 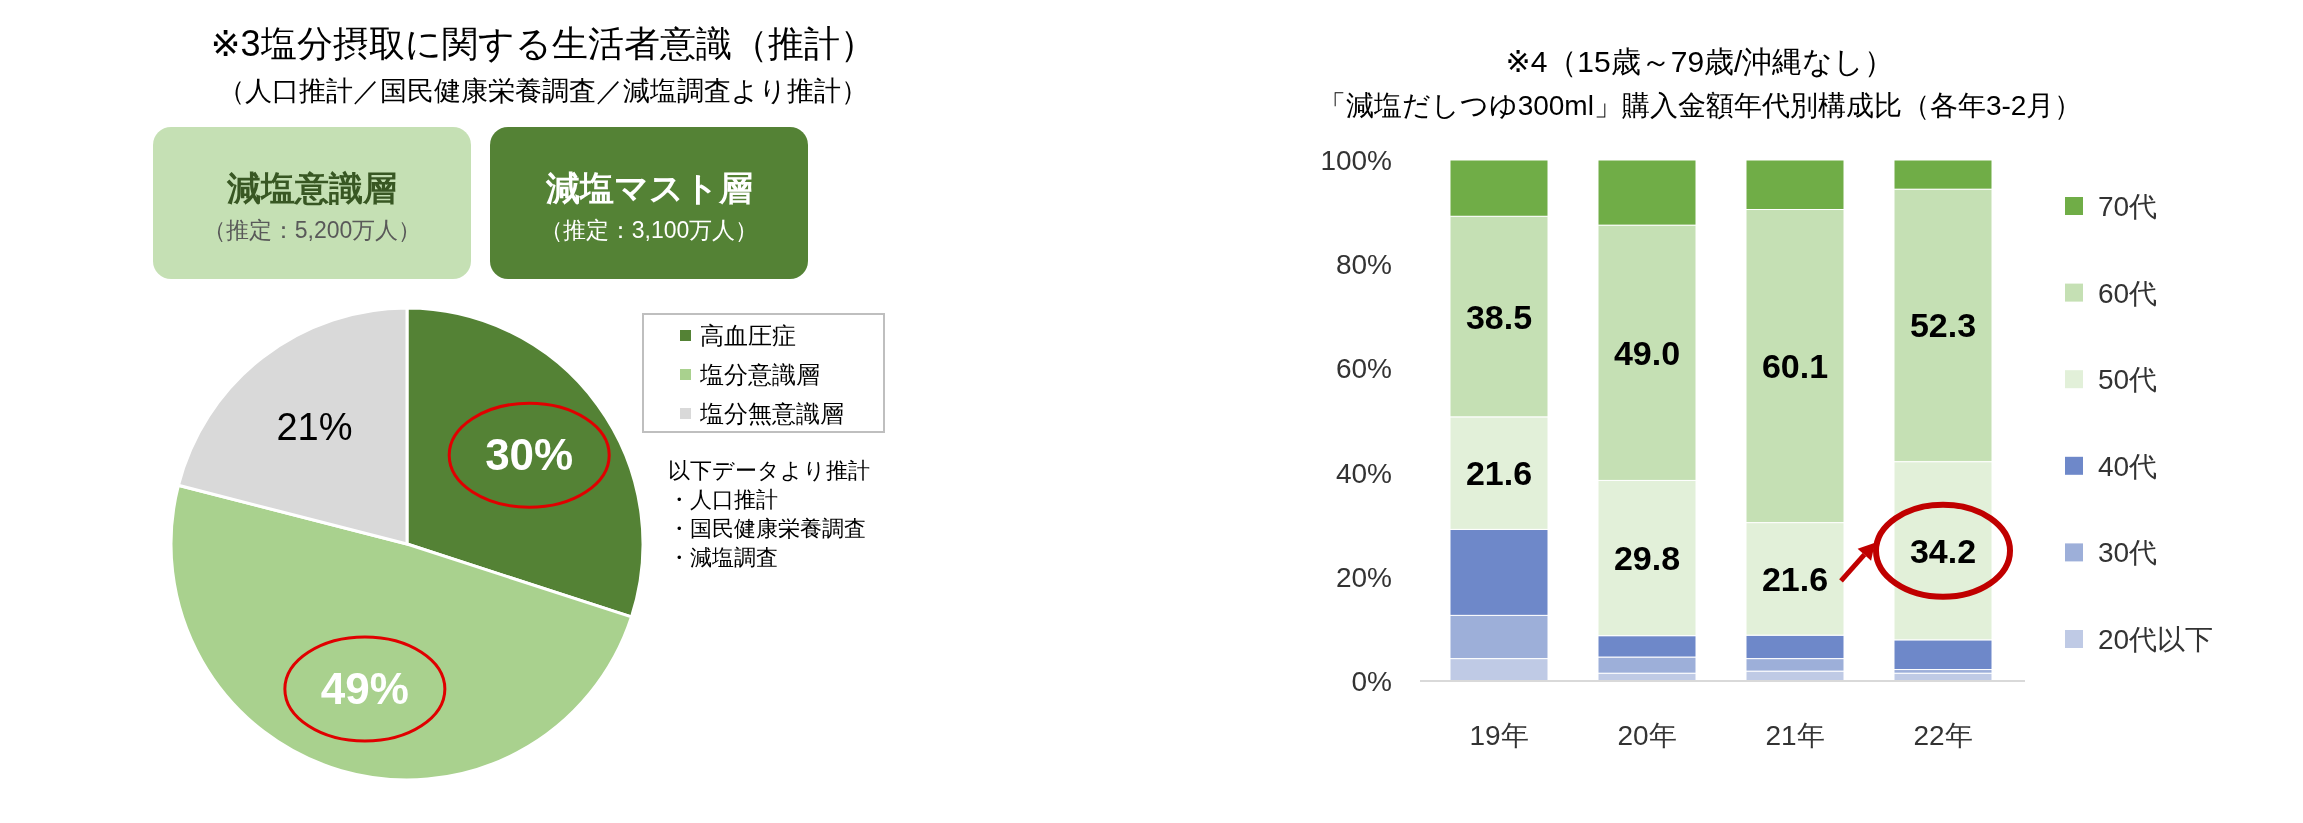 I want to click on legend-label: 高血圧症, so click(x=748, y=335).